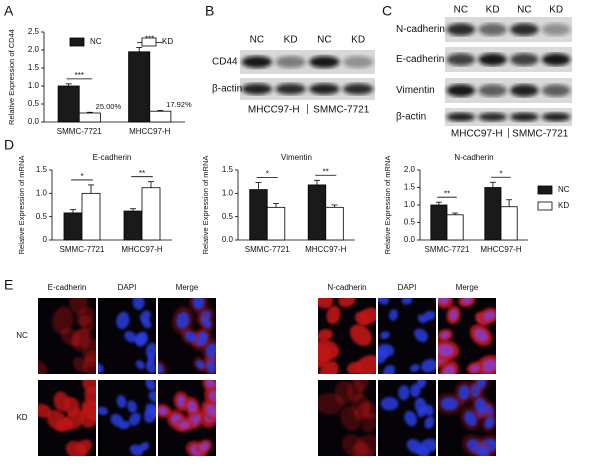  I want to click on chart-title: E-cadherin, so click(112, 157).